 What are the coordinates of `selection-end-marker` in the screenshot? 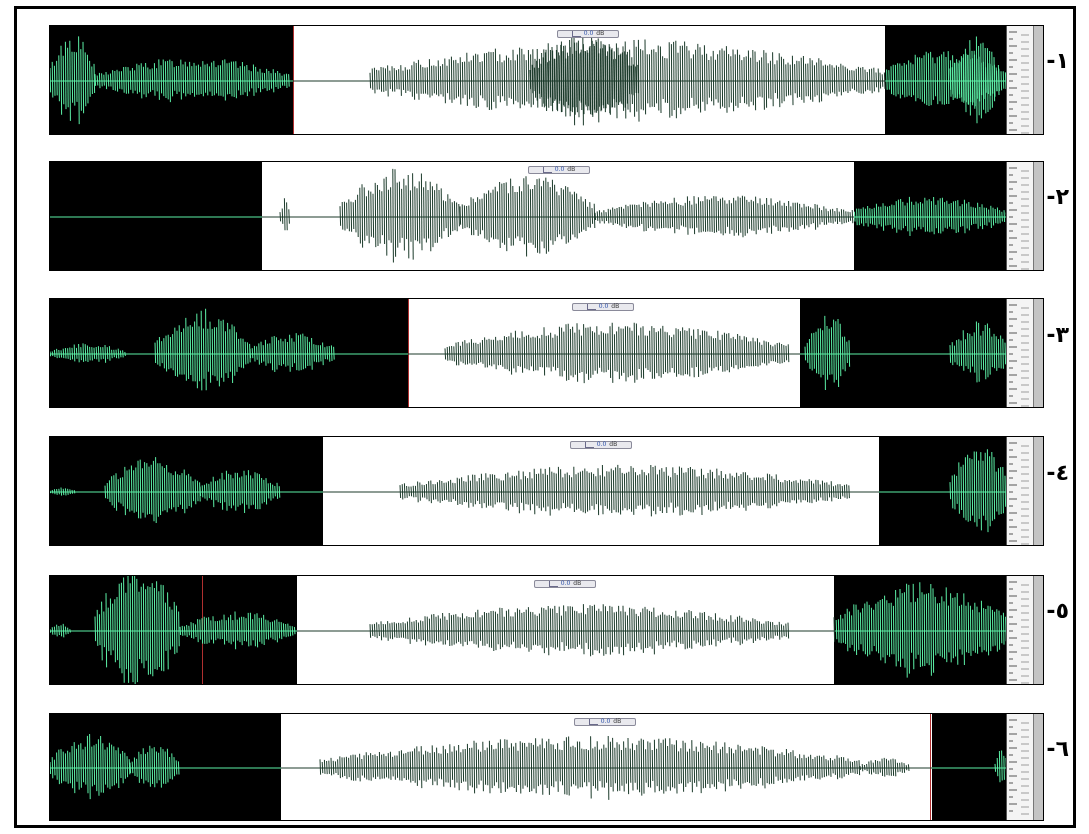 It's located at (930, 767).